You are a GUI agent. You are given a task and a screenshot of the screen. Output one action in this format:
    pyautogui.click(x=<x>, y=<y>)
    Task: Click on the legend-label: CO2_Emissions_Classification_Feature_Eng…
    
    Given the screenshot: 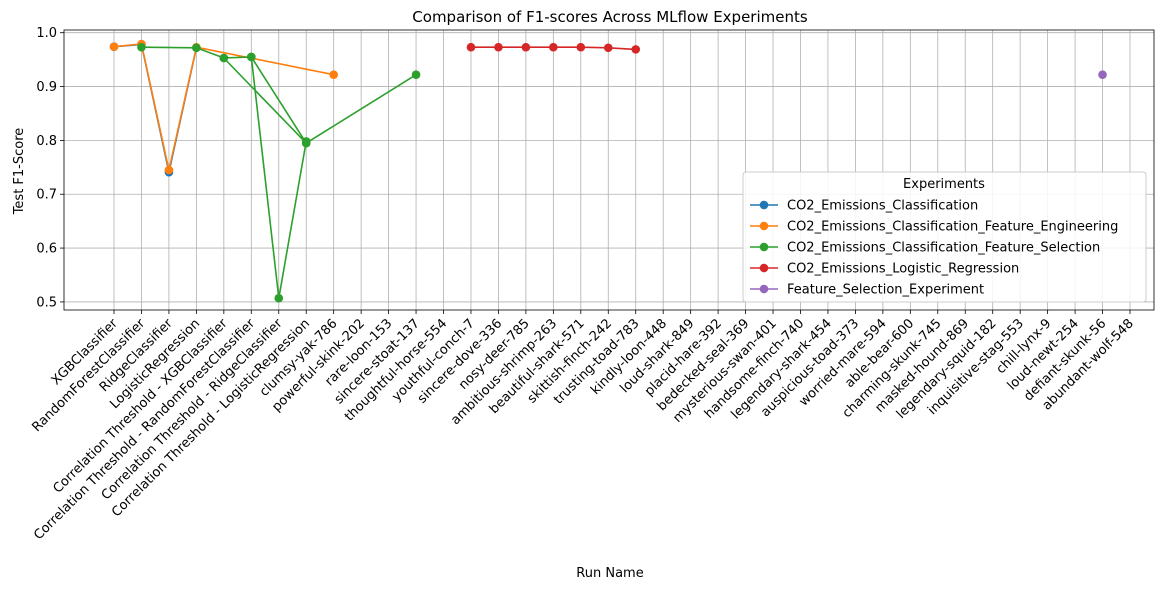 What is the action you would take?
    pyautogui.click(x=952, y=227)
    